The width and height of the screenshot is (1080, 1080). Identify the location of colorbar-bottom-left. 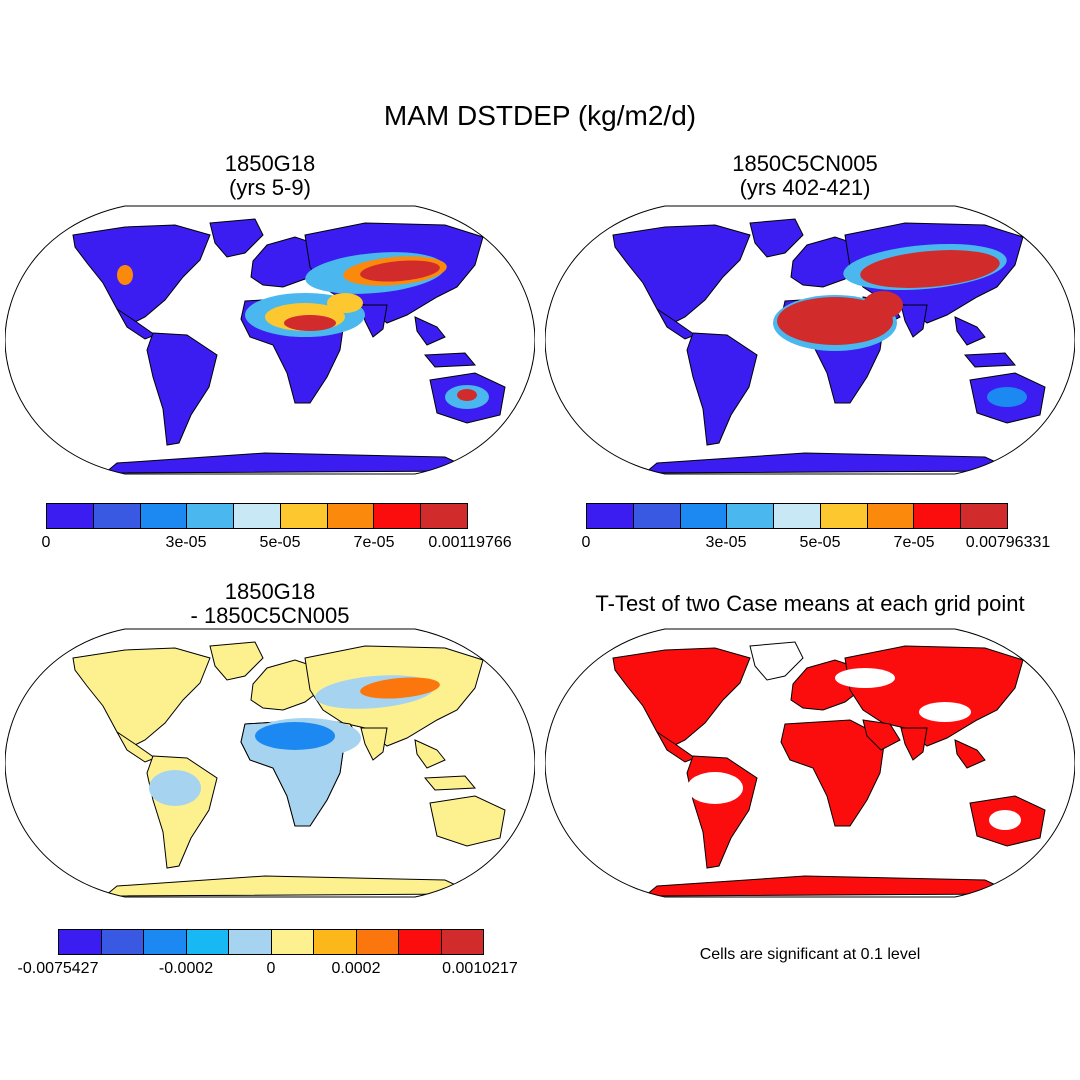
(271, 942).